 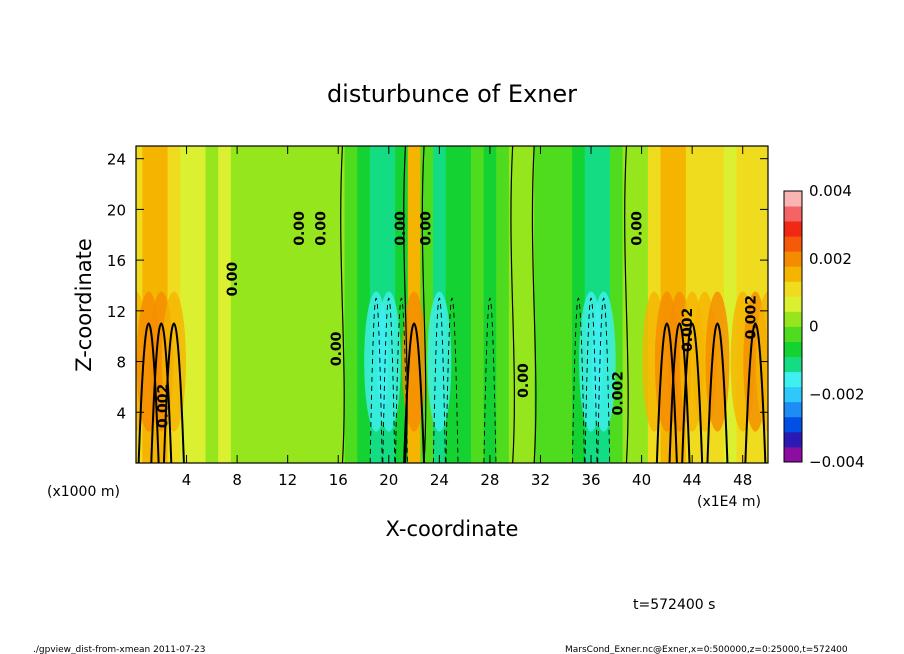 What do you see at coordinates (814, 327) in the screenshot?
I see `colorbar-tick-label: 0` at bounding box center [814, 327].